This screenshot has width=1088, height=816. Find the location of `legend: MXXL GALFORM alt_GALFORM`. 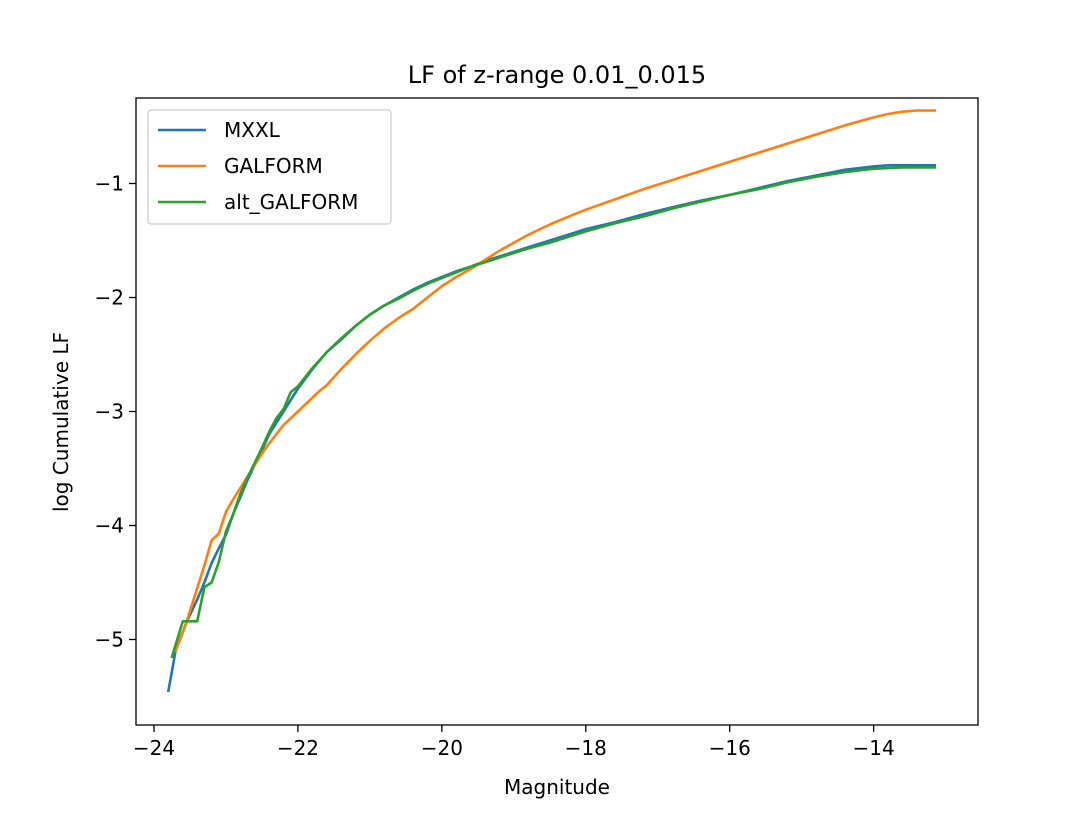

legend: MXXL GALFORM alt_GALFORM is located at coordinates (269, 167).